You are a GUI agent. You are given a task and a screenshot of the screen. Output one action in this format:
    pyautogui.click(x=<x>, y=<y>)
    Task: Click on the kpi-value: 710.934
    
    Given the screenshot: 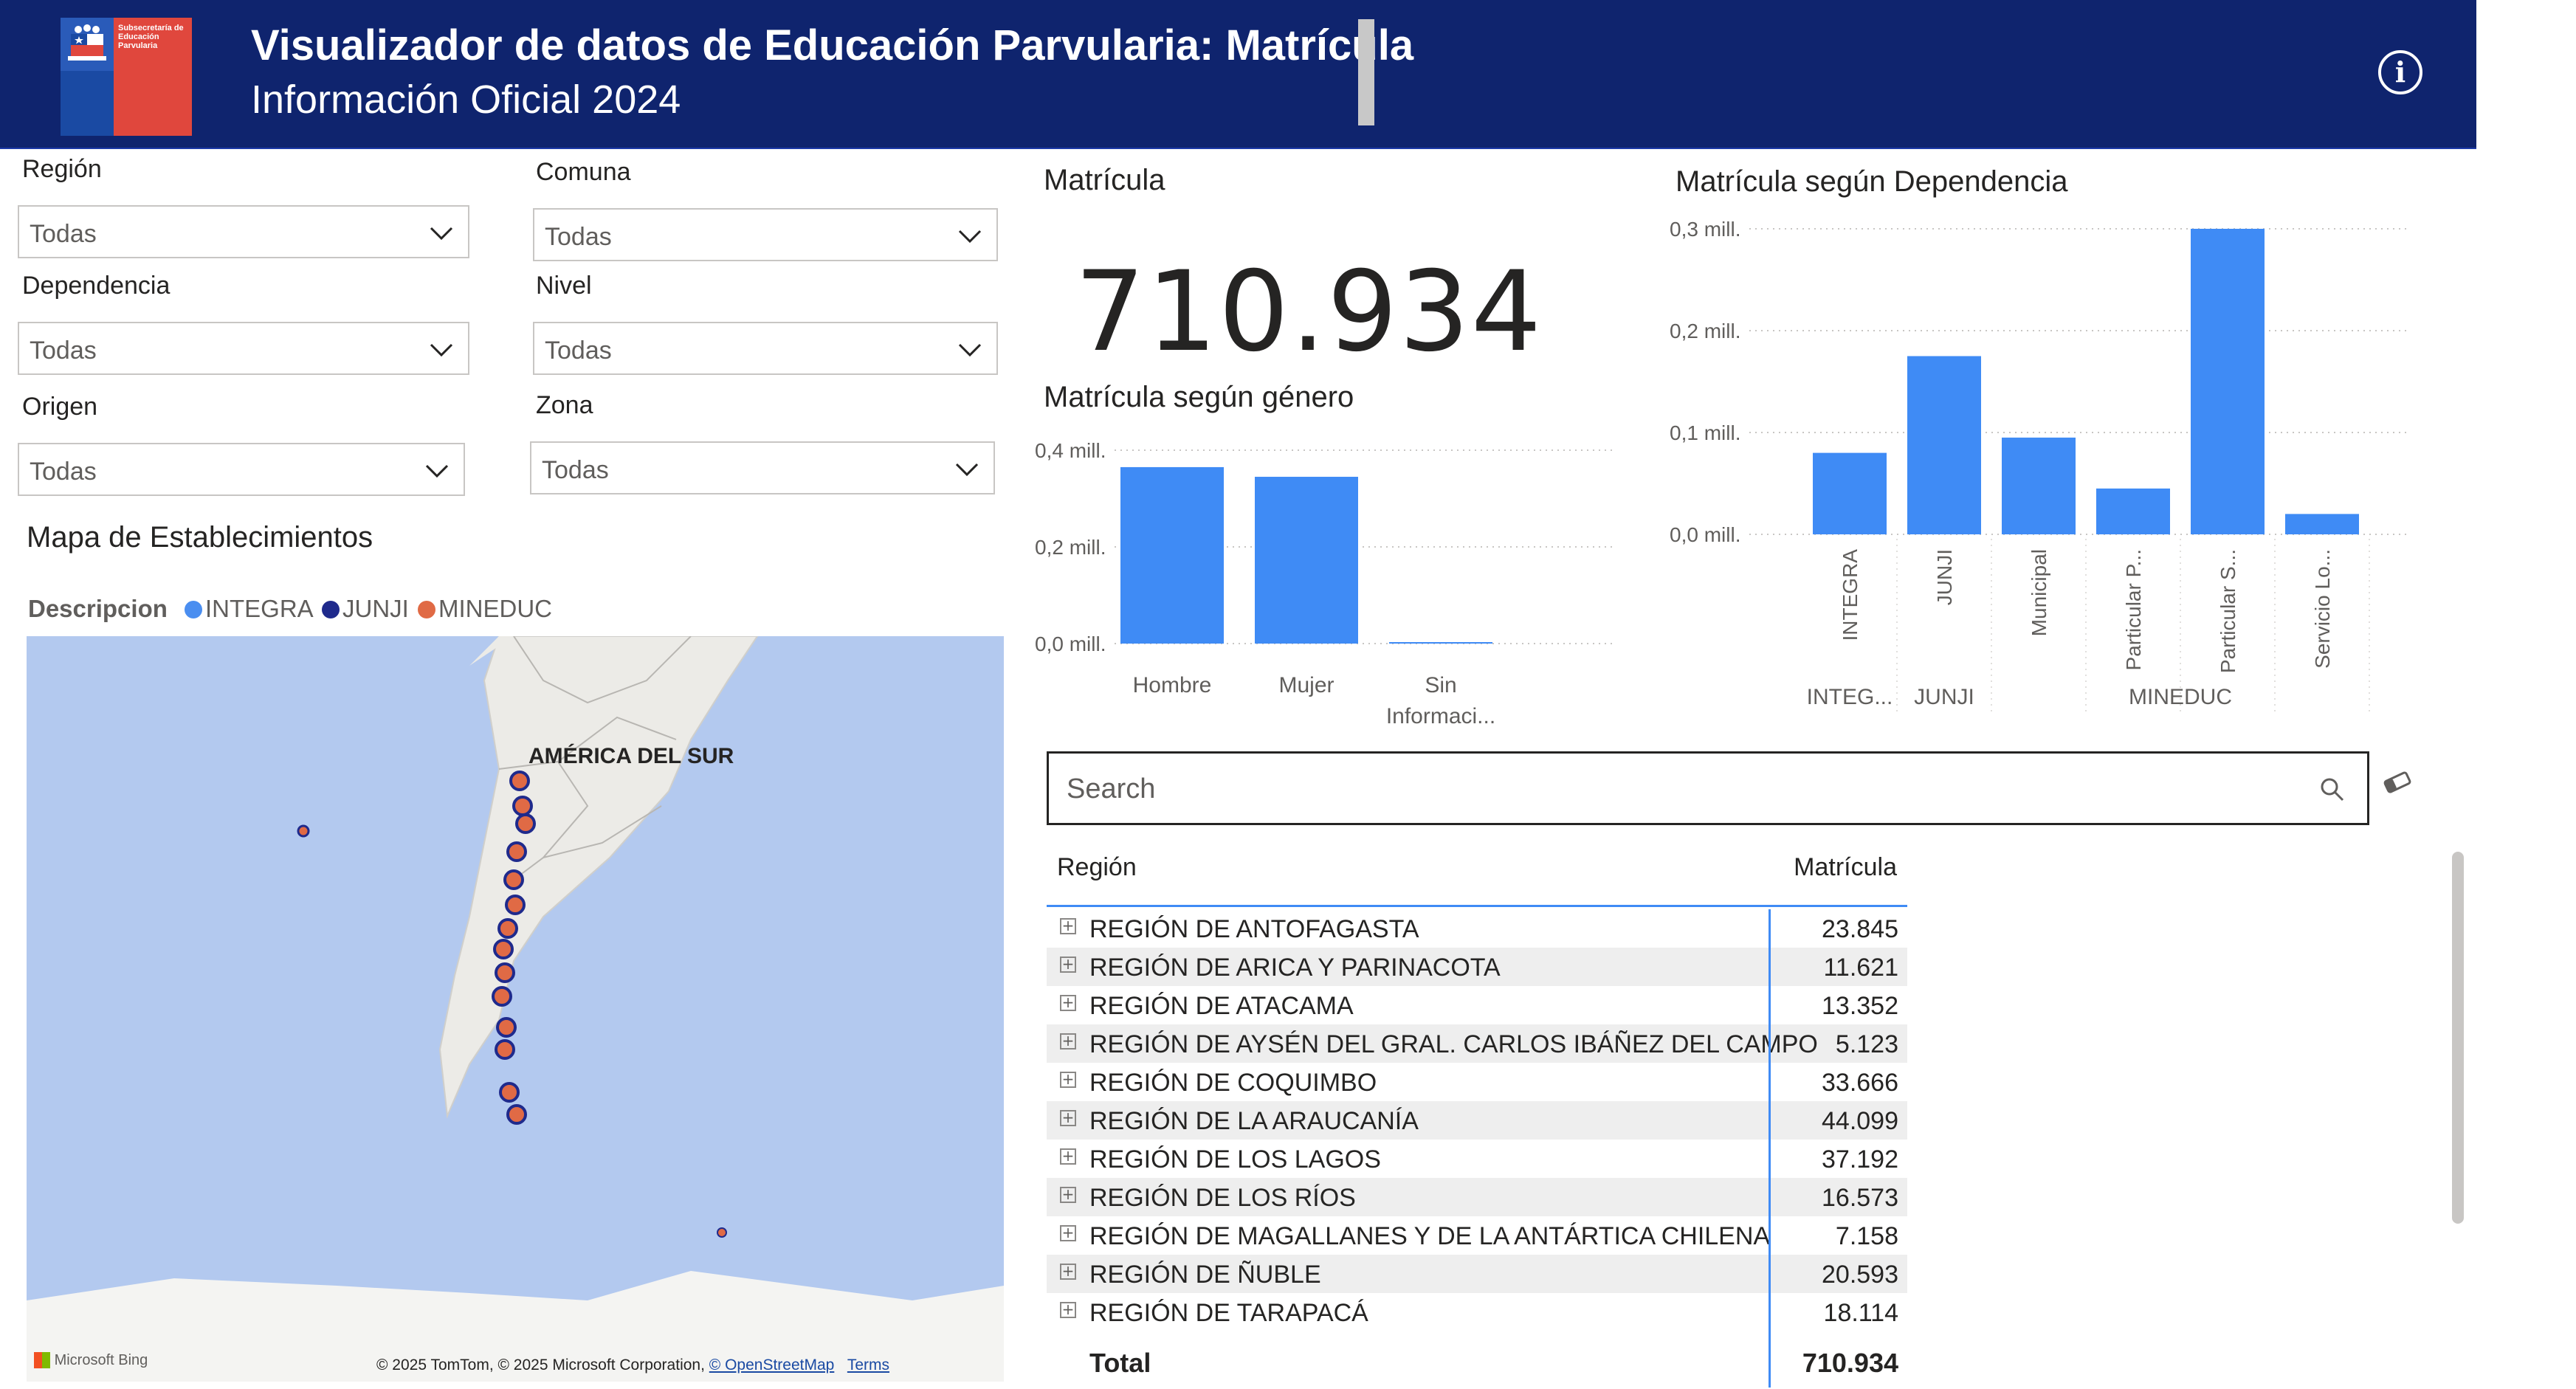 What is the action you would take?
    pyautogui.click(x=1309, y=312)
    